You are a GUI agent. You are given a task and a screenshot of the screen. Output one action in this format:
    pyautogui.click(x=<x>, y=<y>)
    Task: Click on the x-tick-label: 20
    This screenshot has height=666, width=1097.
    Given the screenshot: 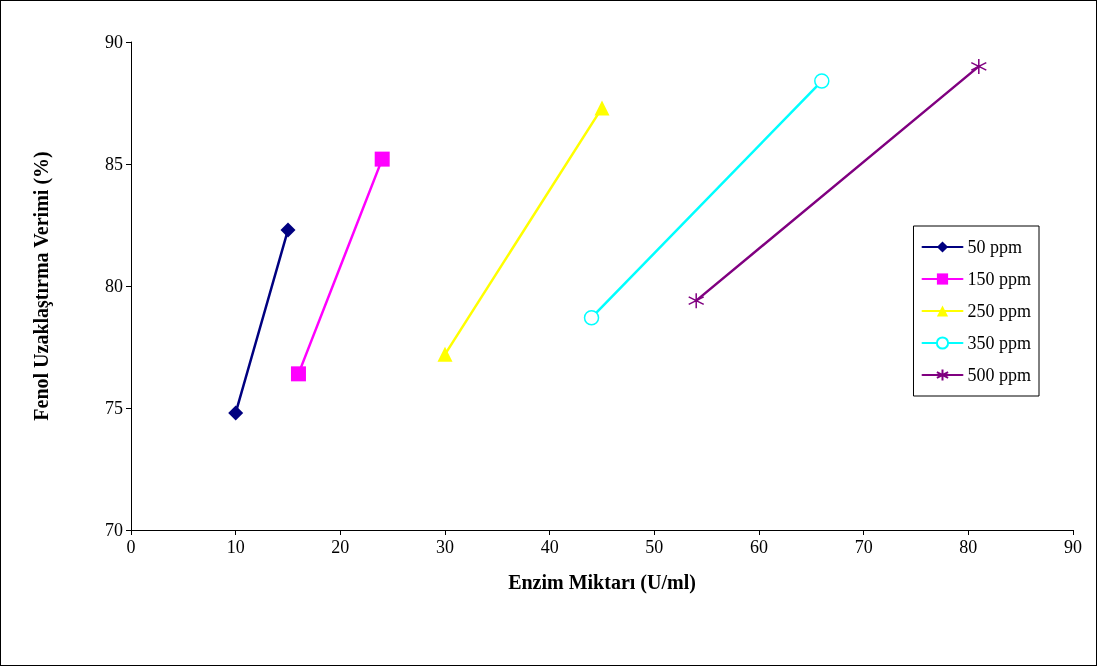 What is the action you would take?
    pyautogui.click(x=340, y=547)
    